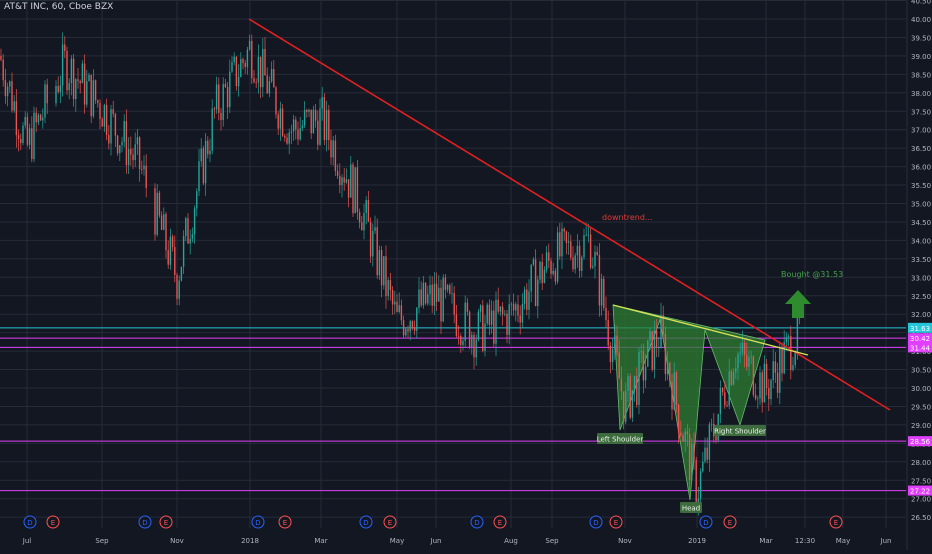 This screenshot has height=554, width=932. What do you see at coordinates (921, 315) in the screenshot?
I see `y-tick-label: 32.00` at bounding box center [921, 315].